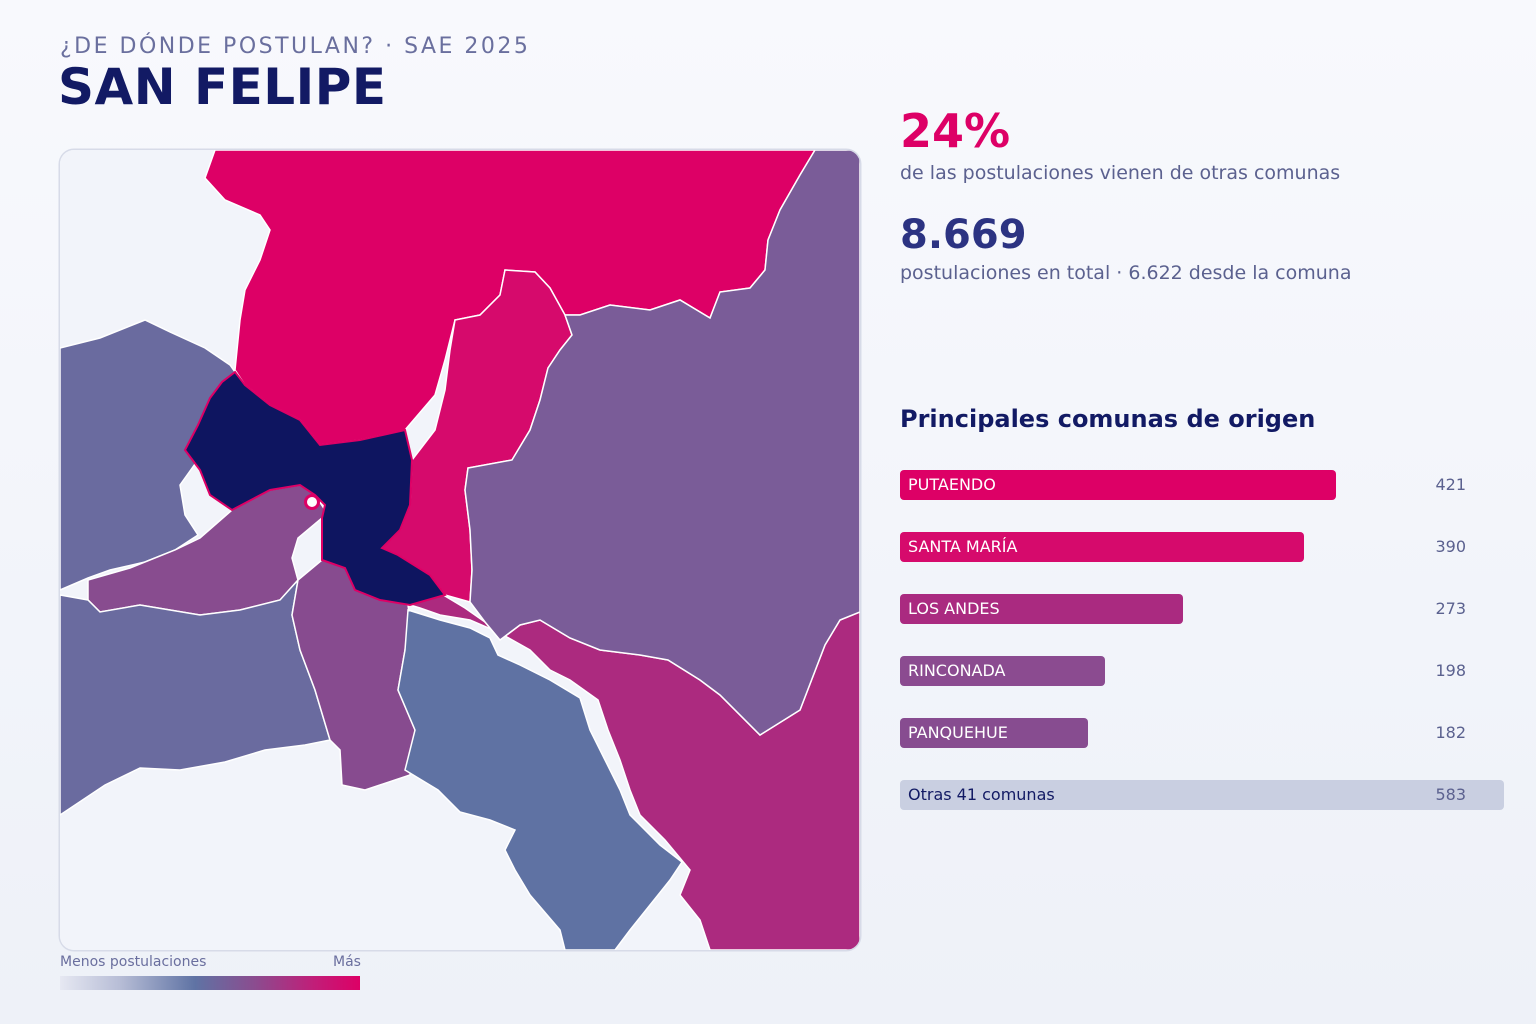 The height and width of the screenshot is (1024, 1536). Describe the element at coordinates (133, 962) in the screenshot. I see `legend-low-label: Menos postulaciones` at that location.